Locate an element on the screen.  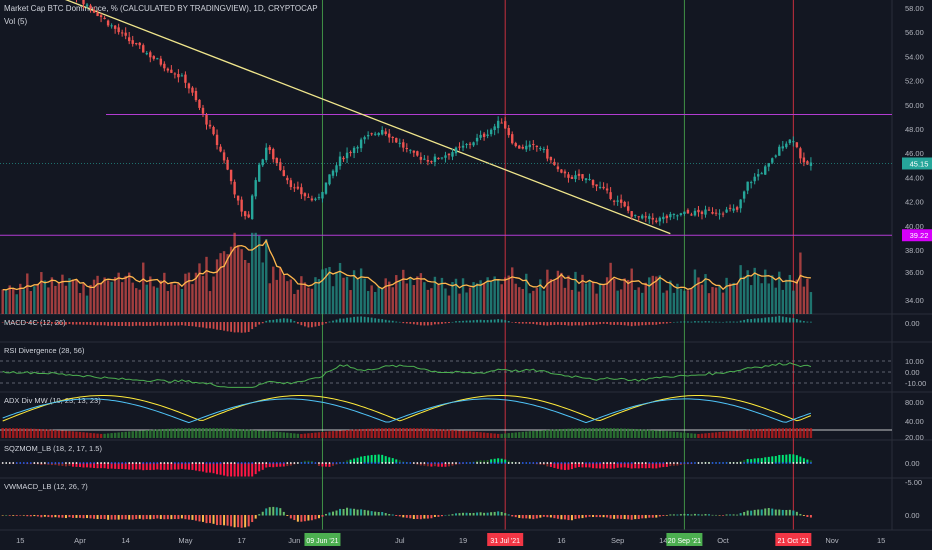
time-marker-label-3: 21 Oct '21 is located at coordinates (793, 541).